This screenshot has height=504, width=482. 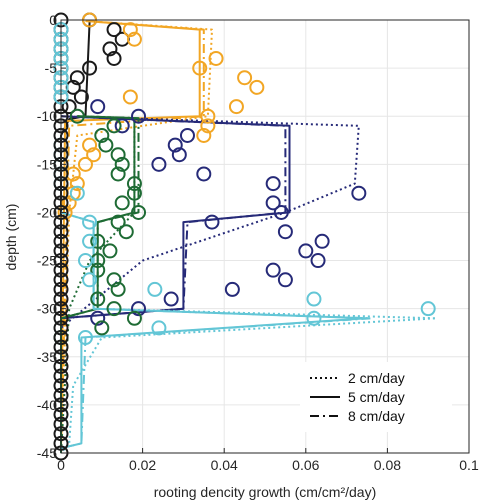 I want to click on y-tick-label-6: -30, so click(x=47, y=309).